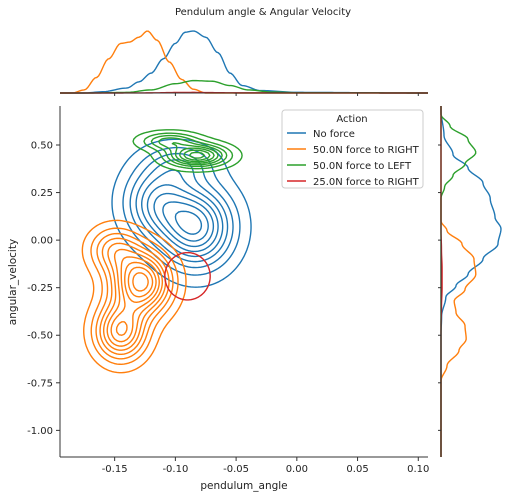  I want to click on legend-frame, so click(352, 149).